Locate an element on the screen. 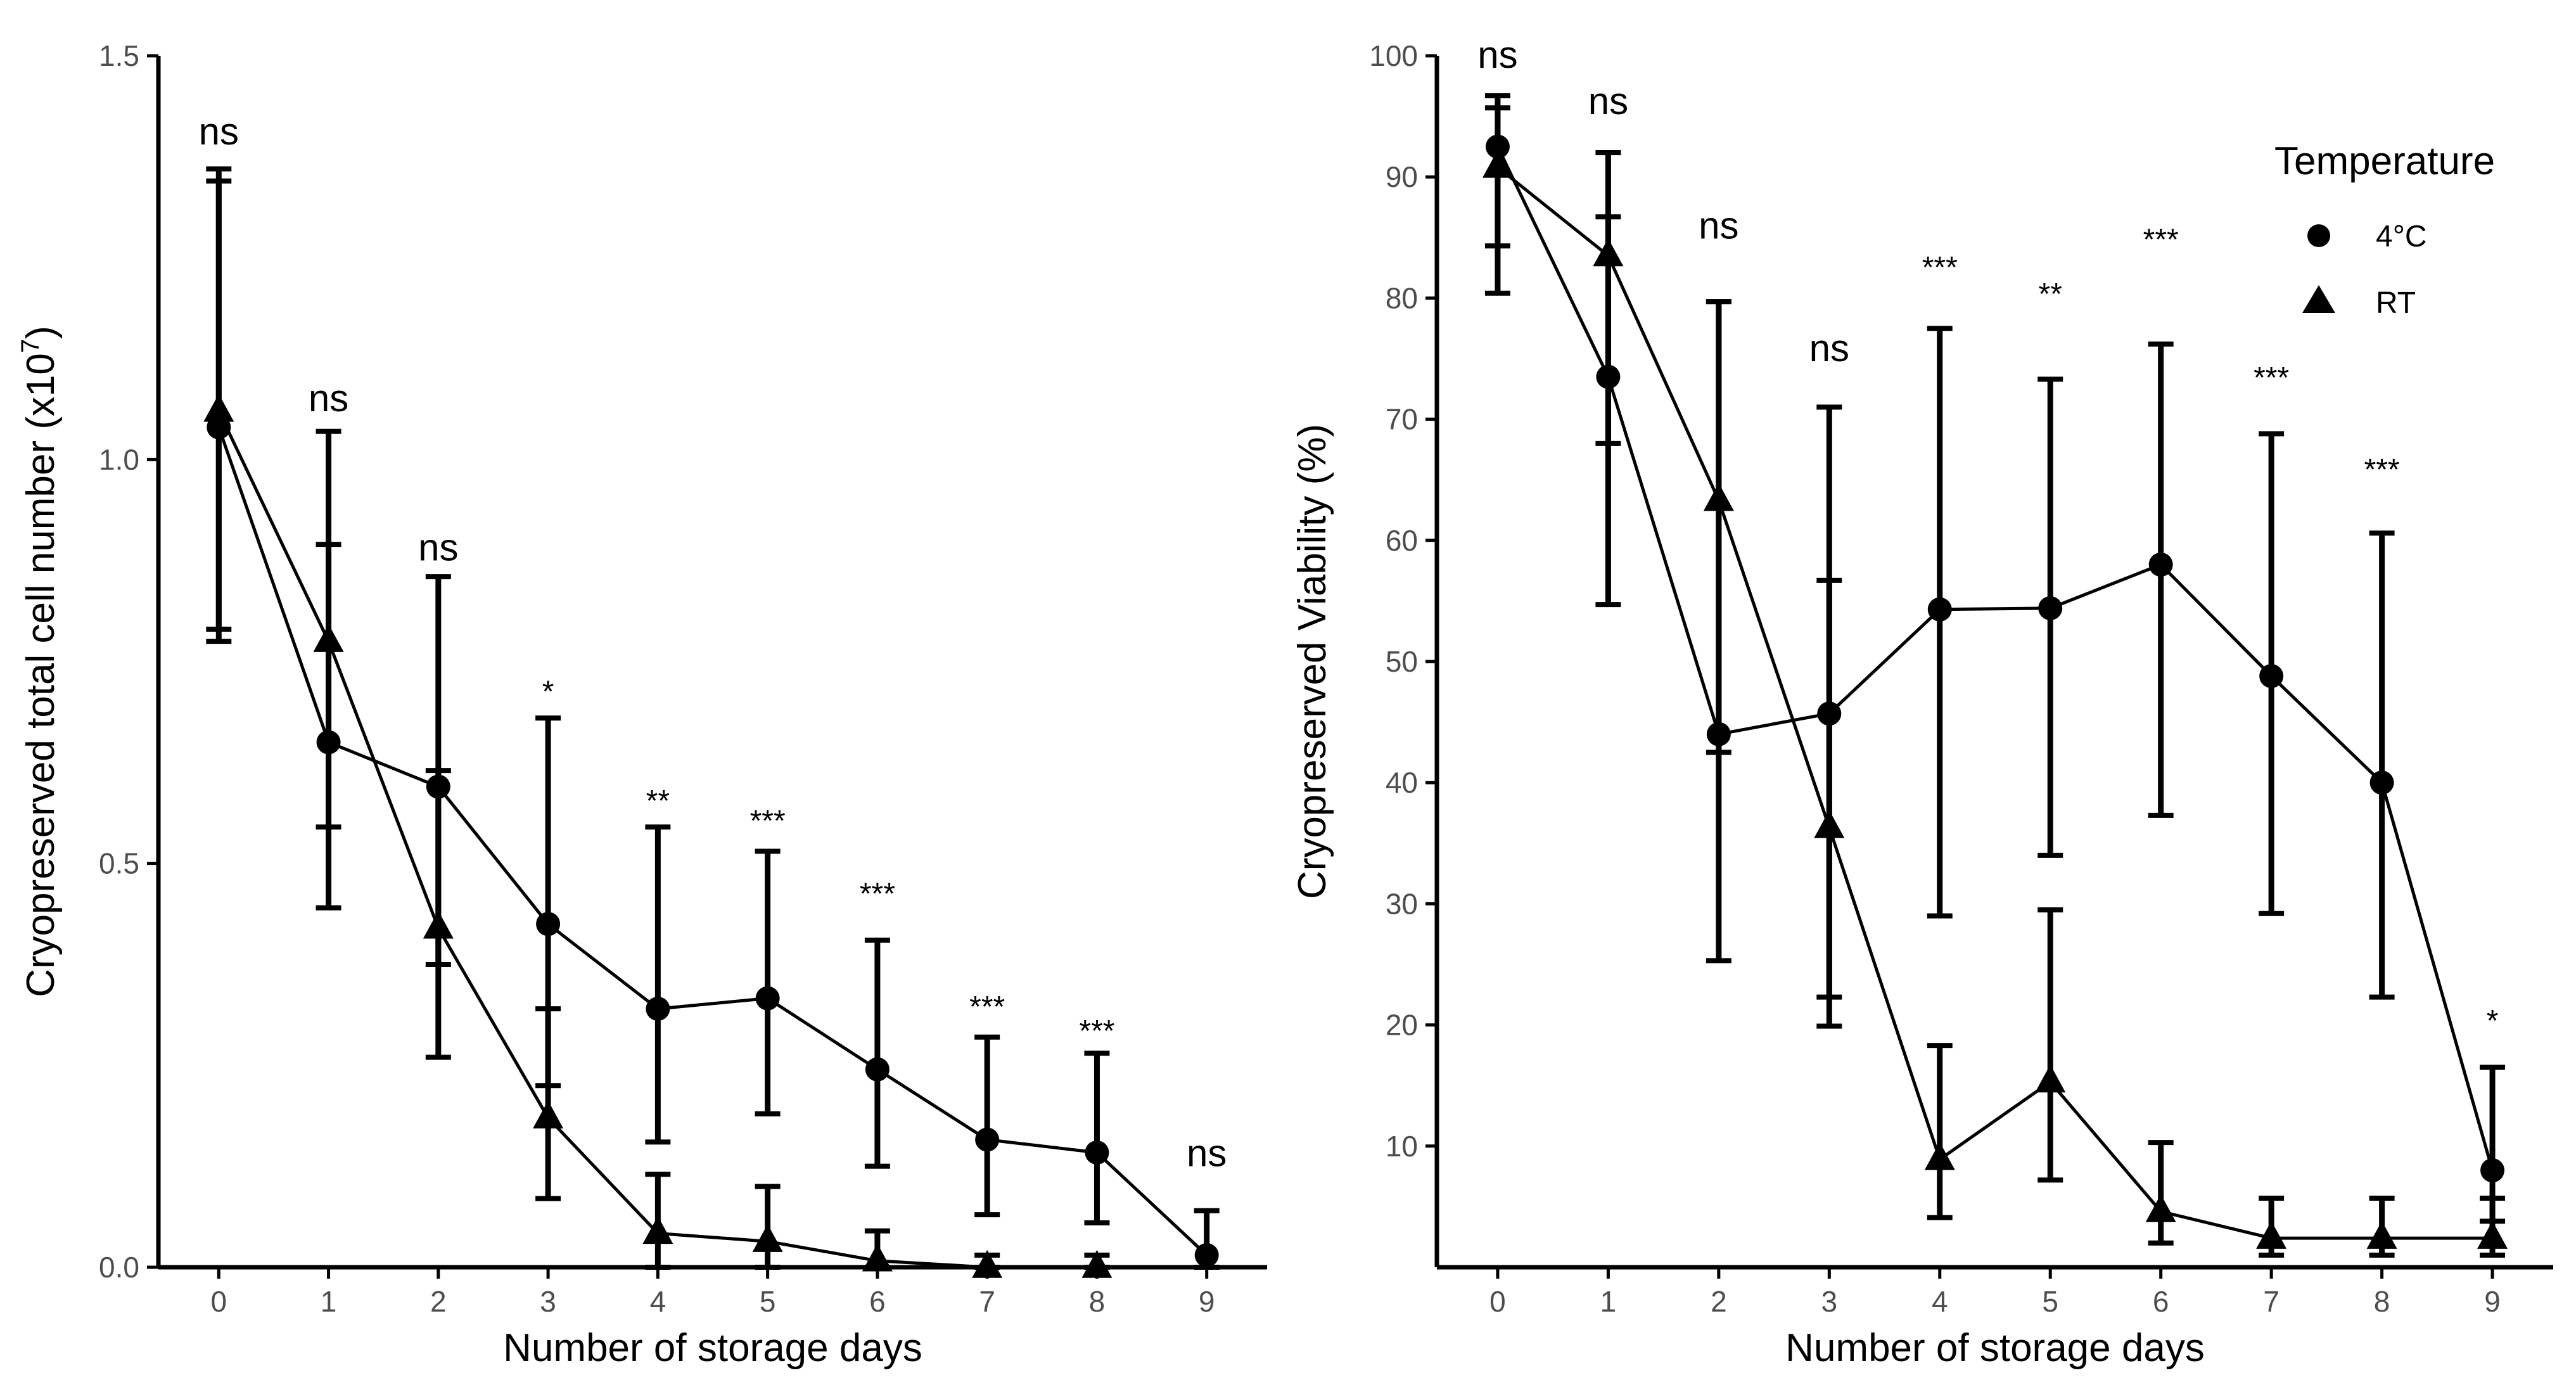  y-tick-label: 10 is located at coordinates (1402, 1146).